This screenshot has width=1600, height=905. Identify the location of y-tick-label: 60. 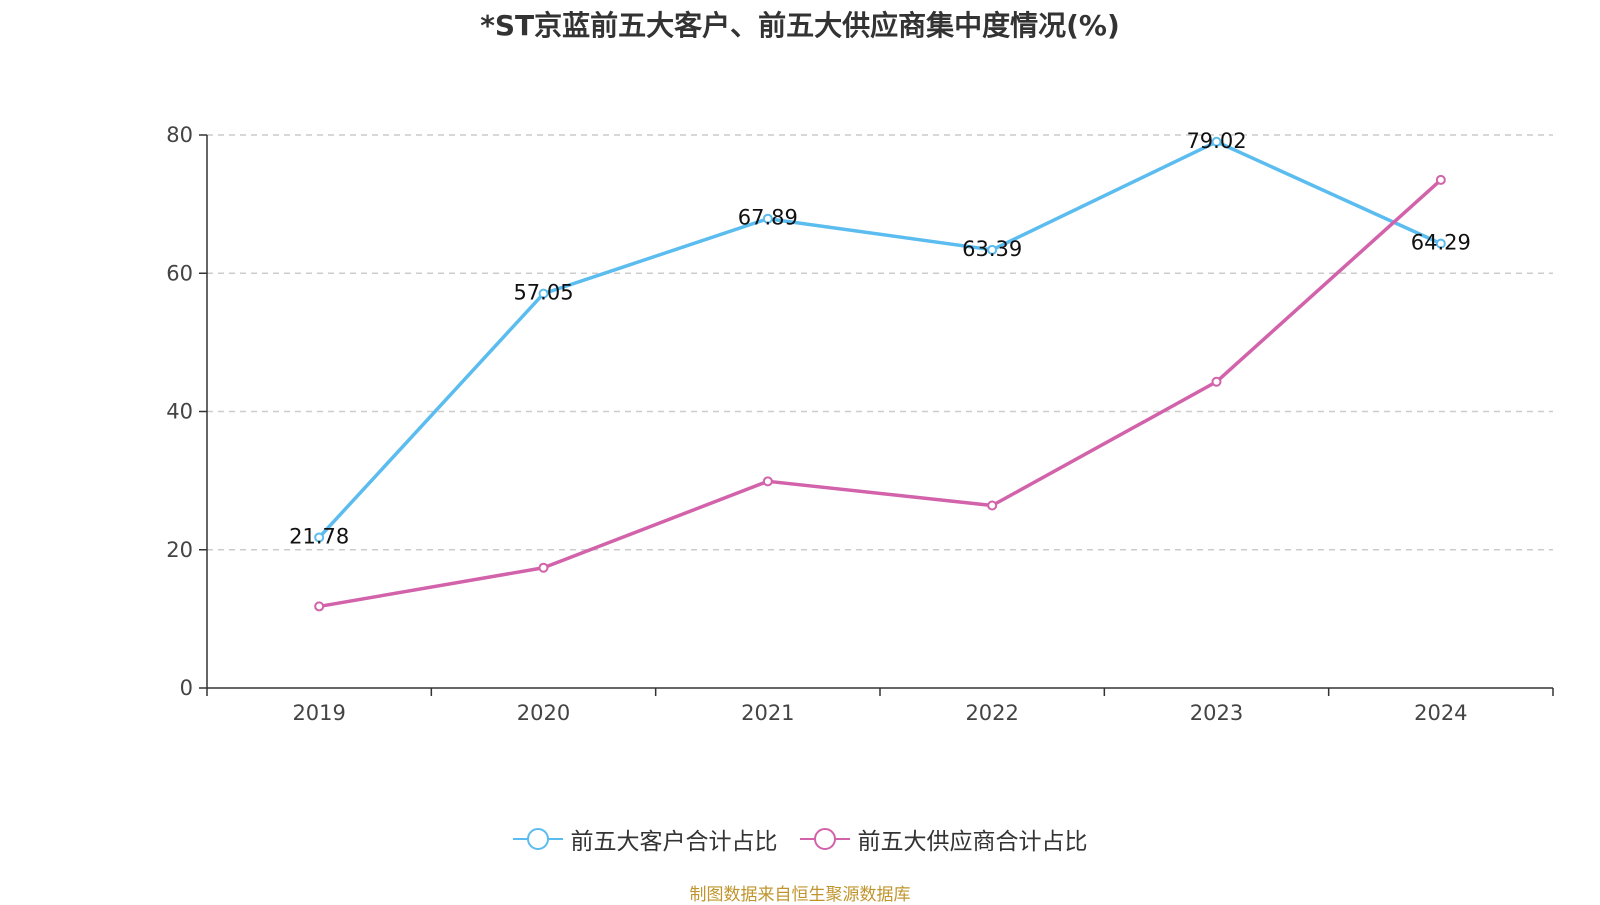
(179, 273).